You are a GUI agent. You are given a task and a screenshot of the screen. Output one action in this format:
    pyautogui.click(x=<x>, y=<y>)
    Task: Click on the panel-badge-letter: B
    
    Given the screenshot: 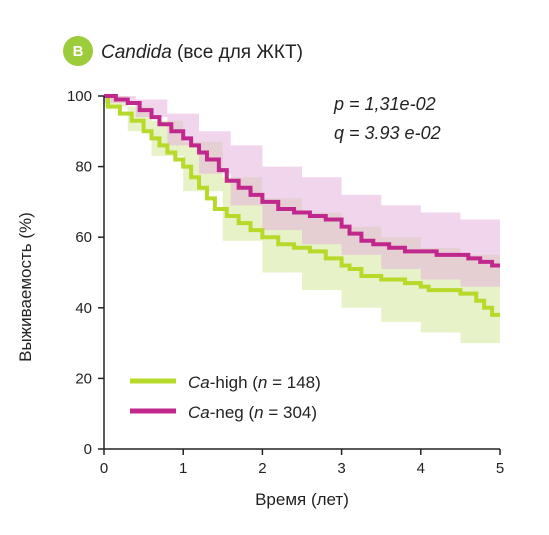 What is the action you would take?
    pyautogui.click(x=78, y=51)
    